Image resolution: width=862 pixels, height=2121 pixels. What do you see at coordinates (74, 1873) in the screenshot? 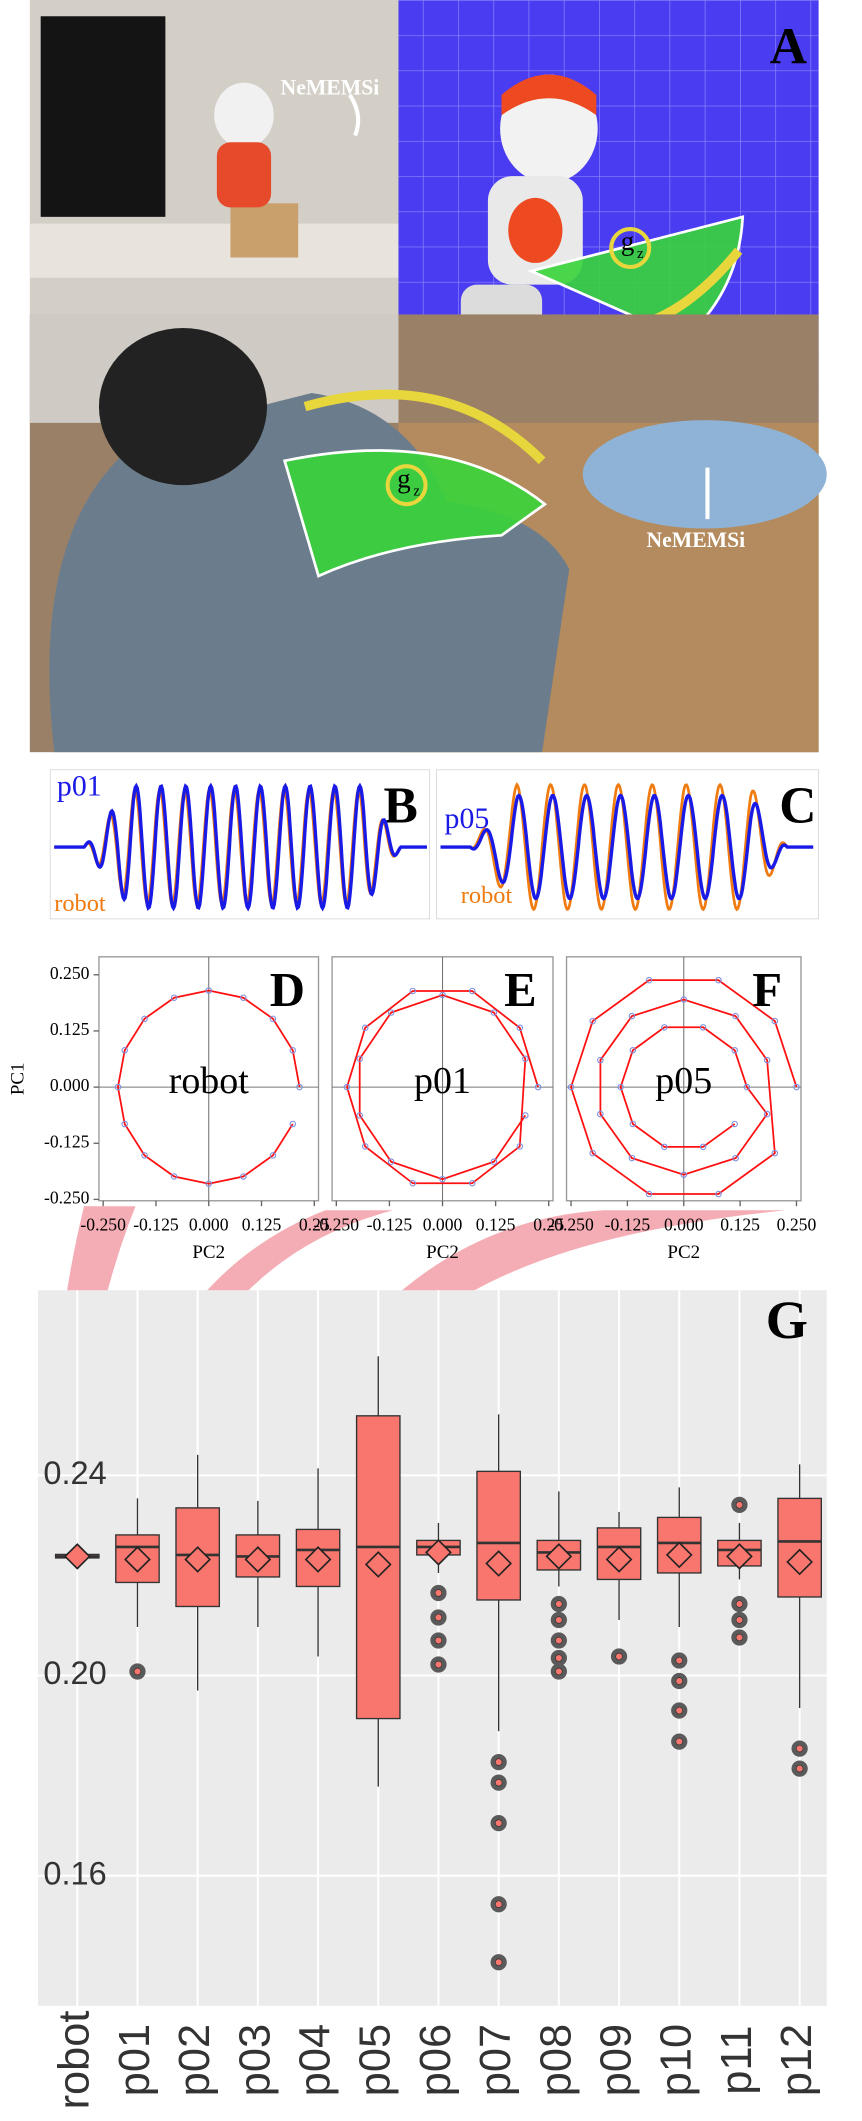
I see `y-tick-label: 0.16` at bounding box center [74, 1873].